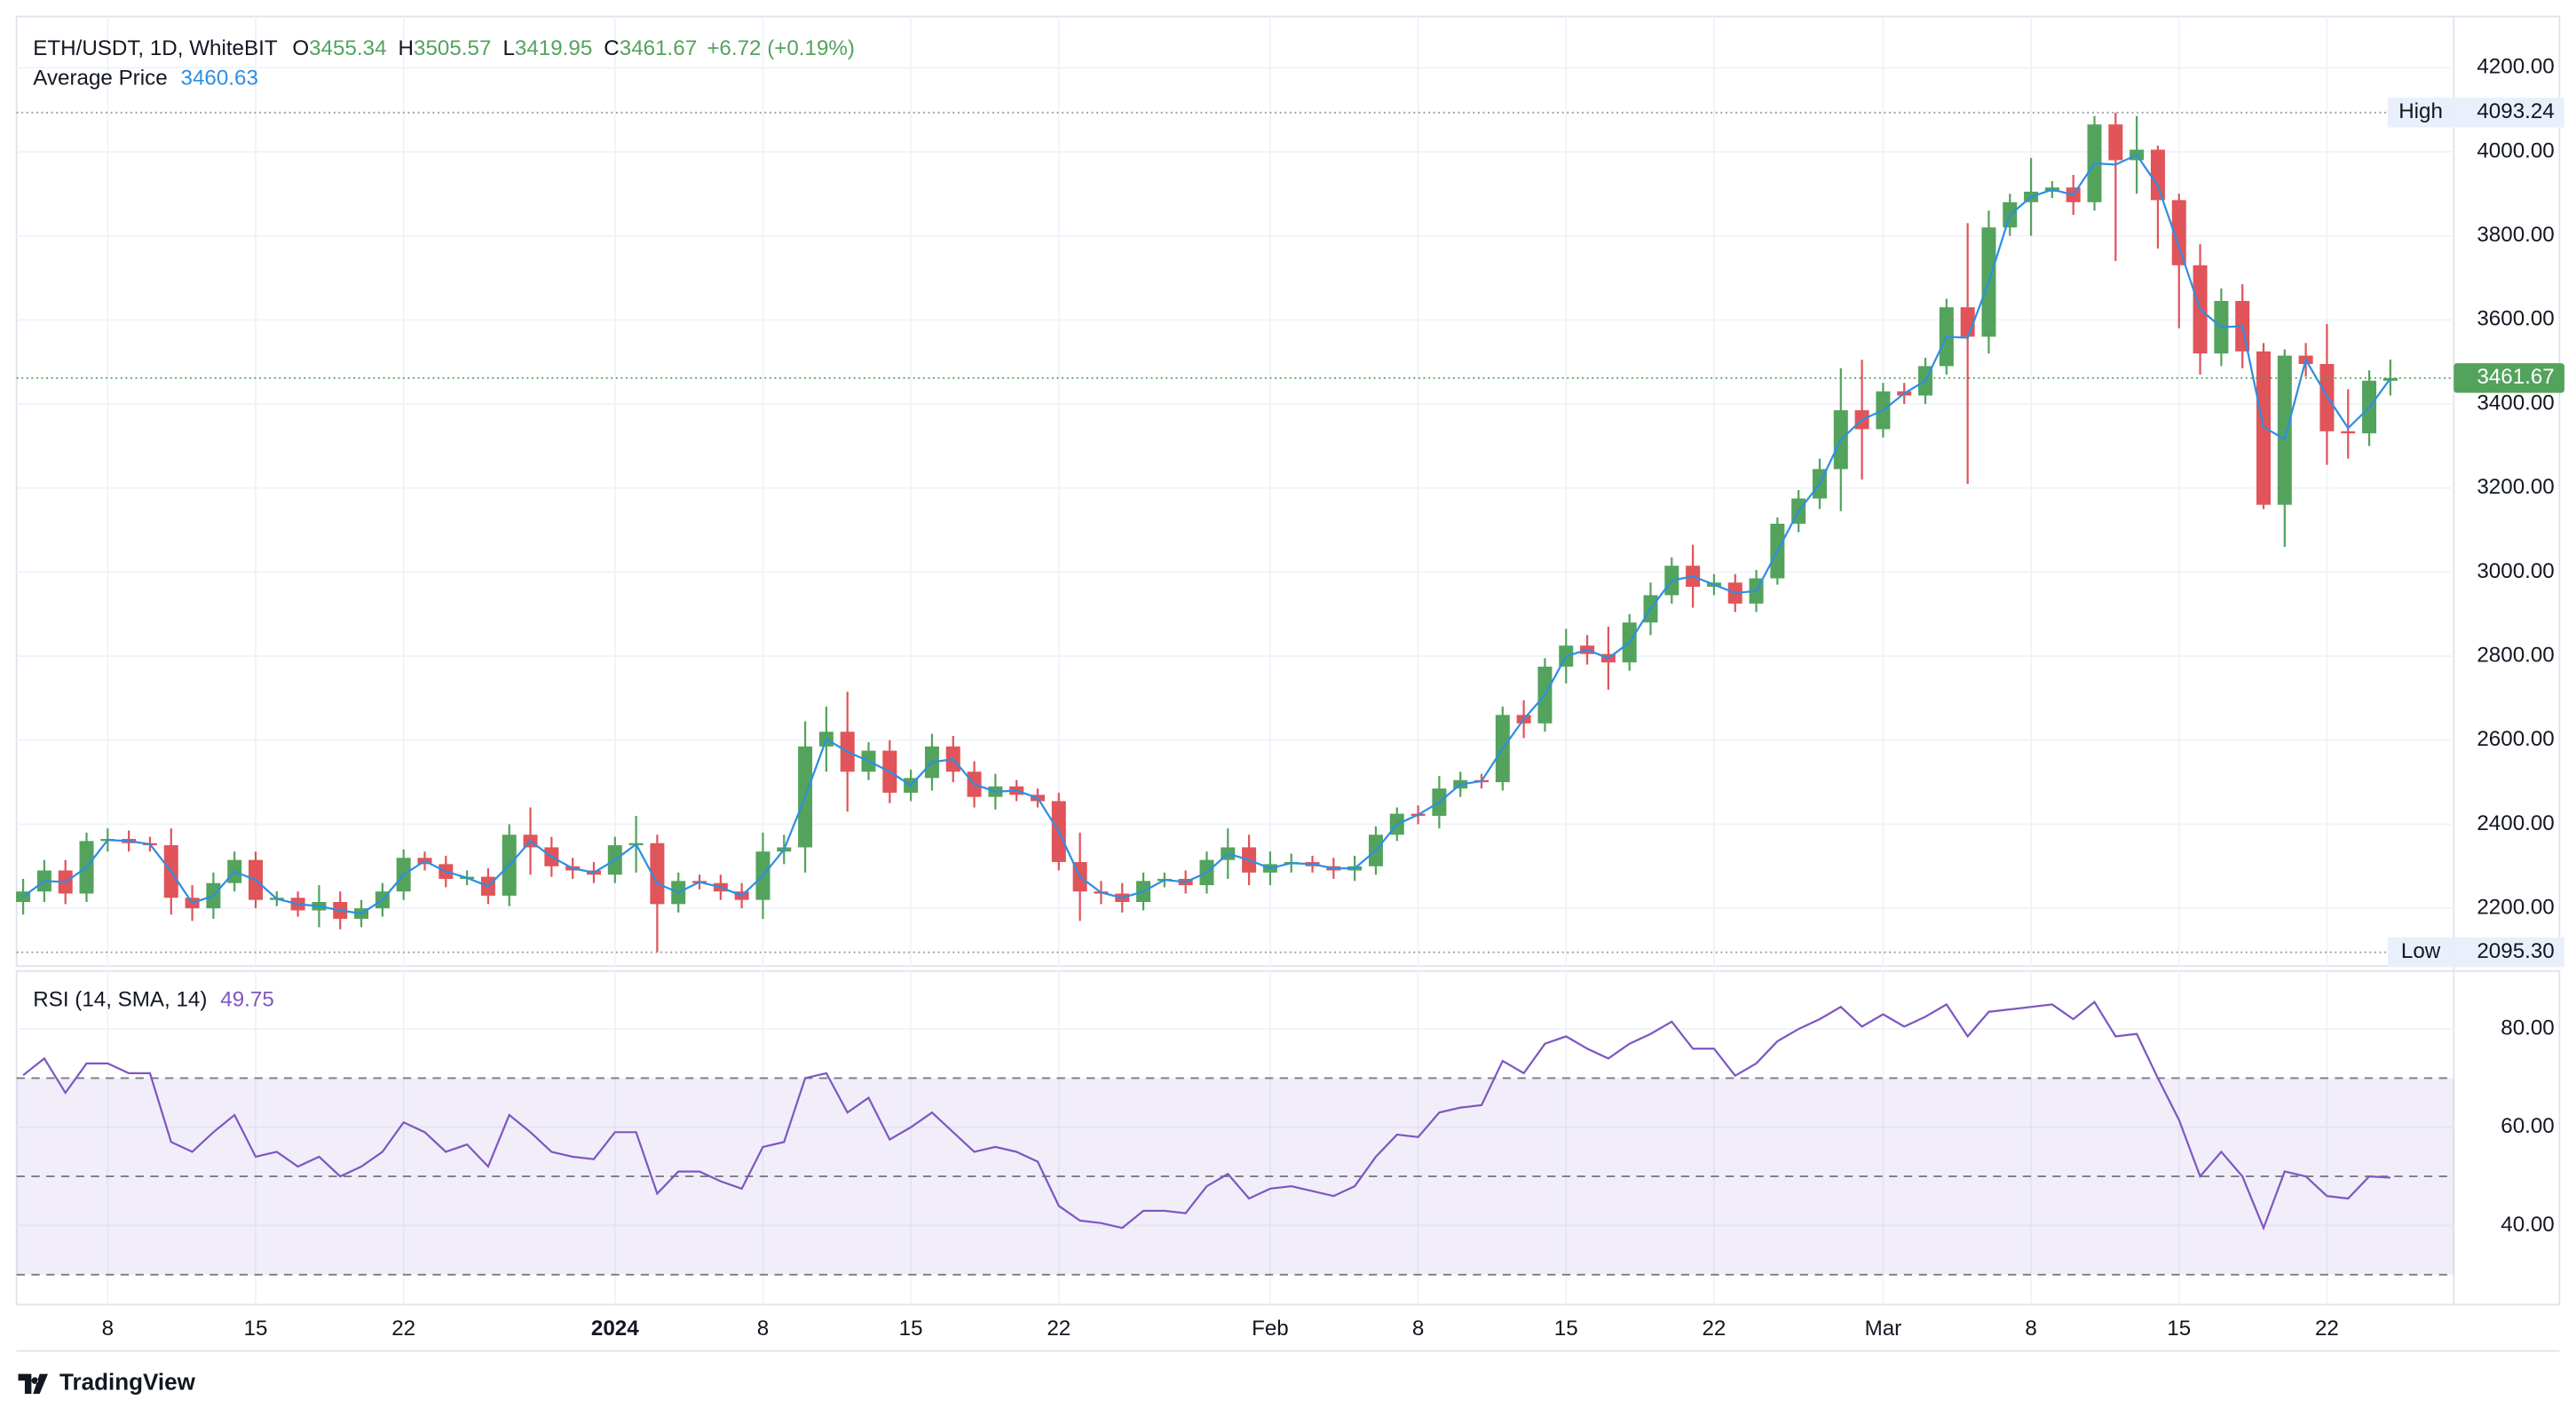 This screenshot has width=2576, height=1408. I want to click on ohlc-value: 3505.57, so click(452, 48).